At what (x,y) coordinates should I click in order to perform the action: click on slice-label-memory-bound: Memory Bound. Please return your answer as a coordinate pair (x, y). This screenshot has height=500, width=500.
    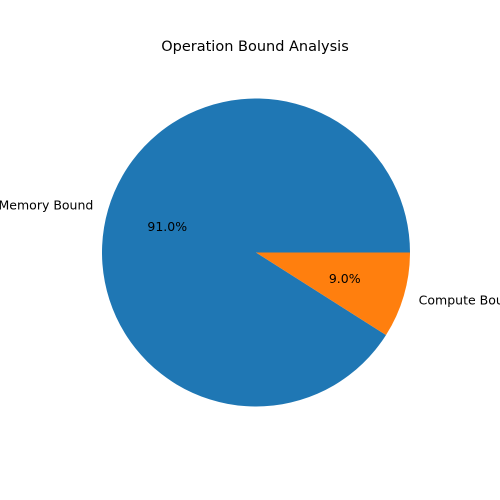
    Looking at the image, I should click on (46, 205).